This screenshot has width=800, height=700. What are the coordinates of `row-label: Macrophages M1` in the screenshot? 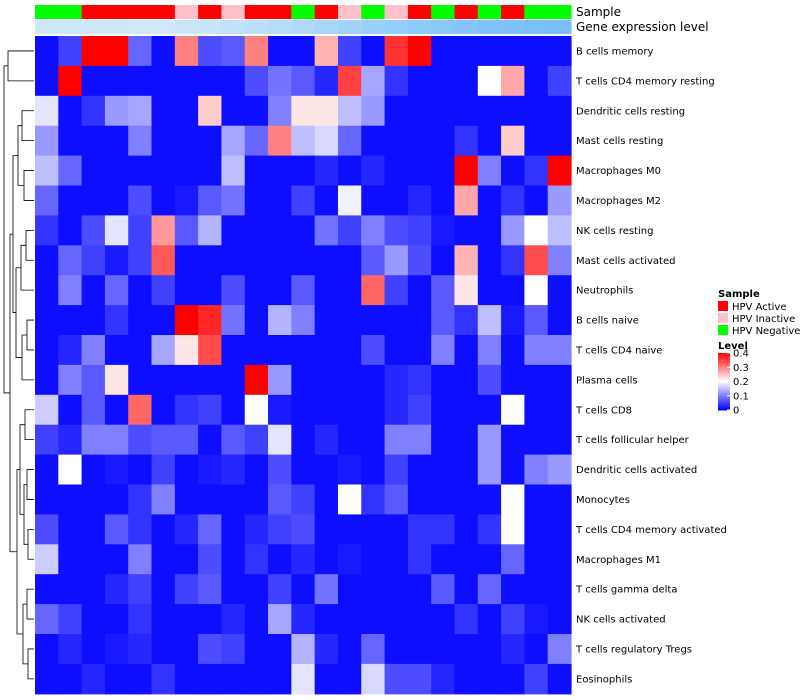 It's located at (618, 560).